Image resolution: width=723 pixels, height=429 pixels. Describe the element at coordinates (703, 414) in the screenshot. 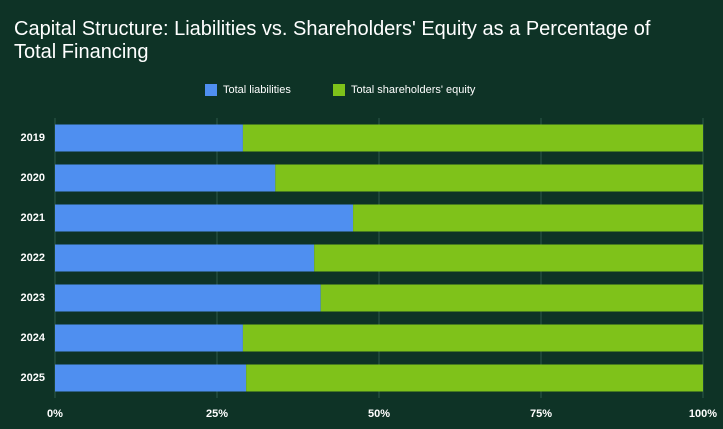

I see `x-tick-label: 100%` at that location.